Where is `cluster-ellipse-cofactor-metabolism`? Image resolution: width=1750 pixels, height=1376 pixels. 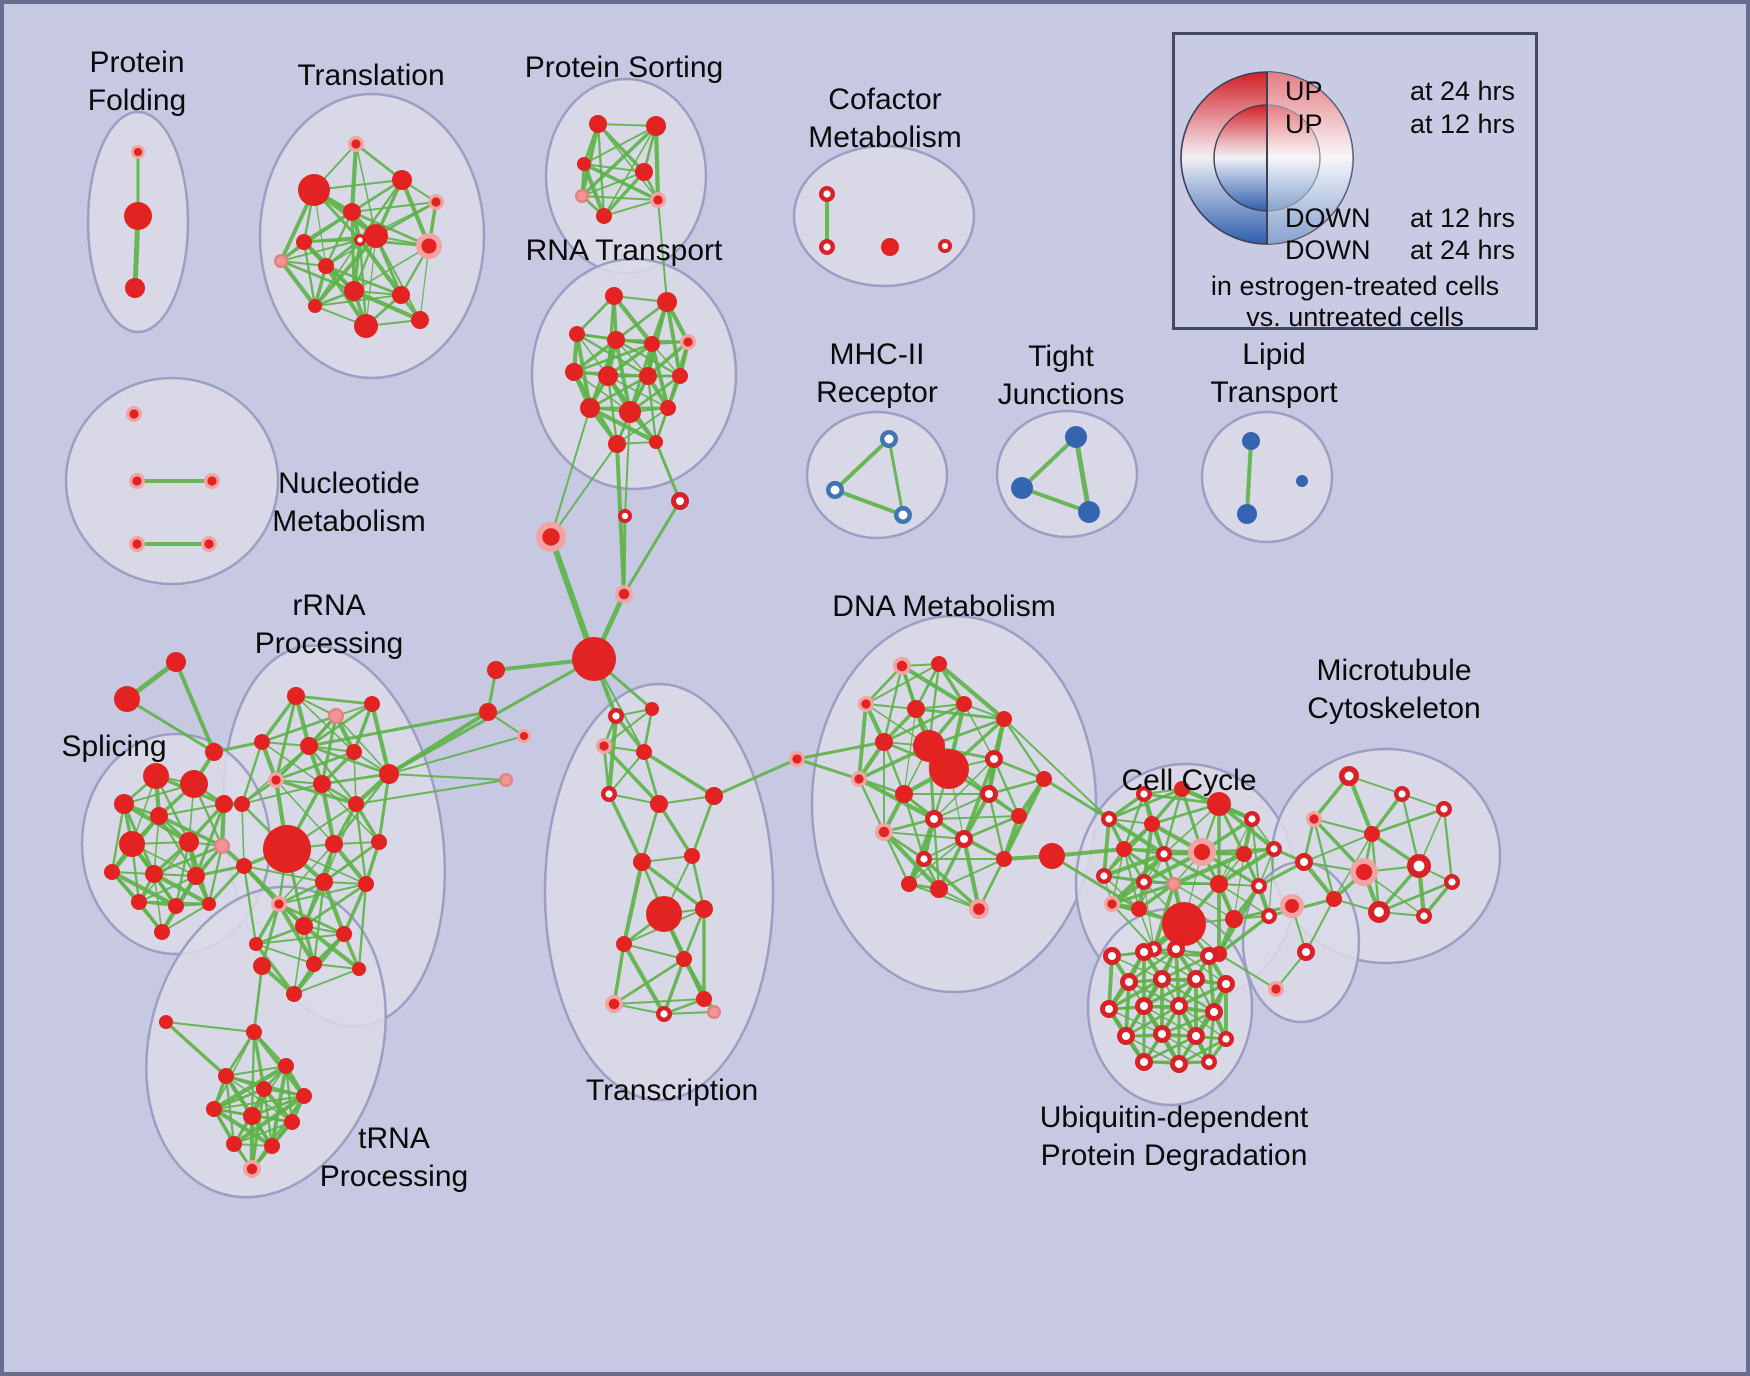 cluster-ellipse-cofactor-metabolism is located at coordinates (884, 216).